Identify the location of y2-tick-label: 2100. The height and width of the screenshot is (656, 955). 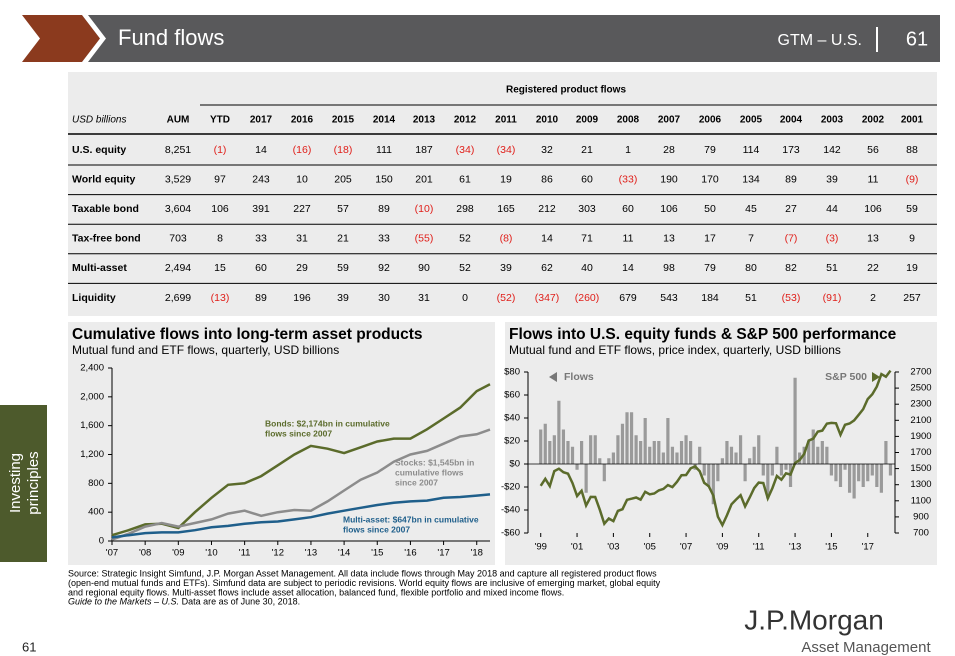
(920, 420).